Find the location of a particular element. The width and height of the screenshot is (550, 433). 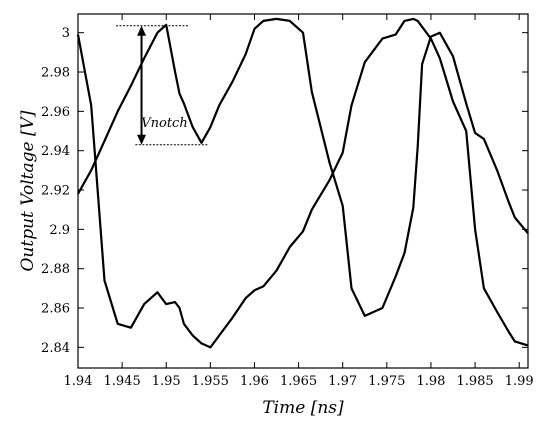

y-tick-label: 2.98 is located at coordinates (55, 73).